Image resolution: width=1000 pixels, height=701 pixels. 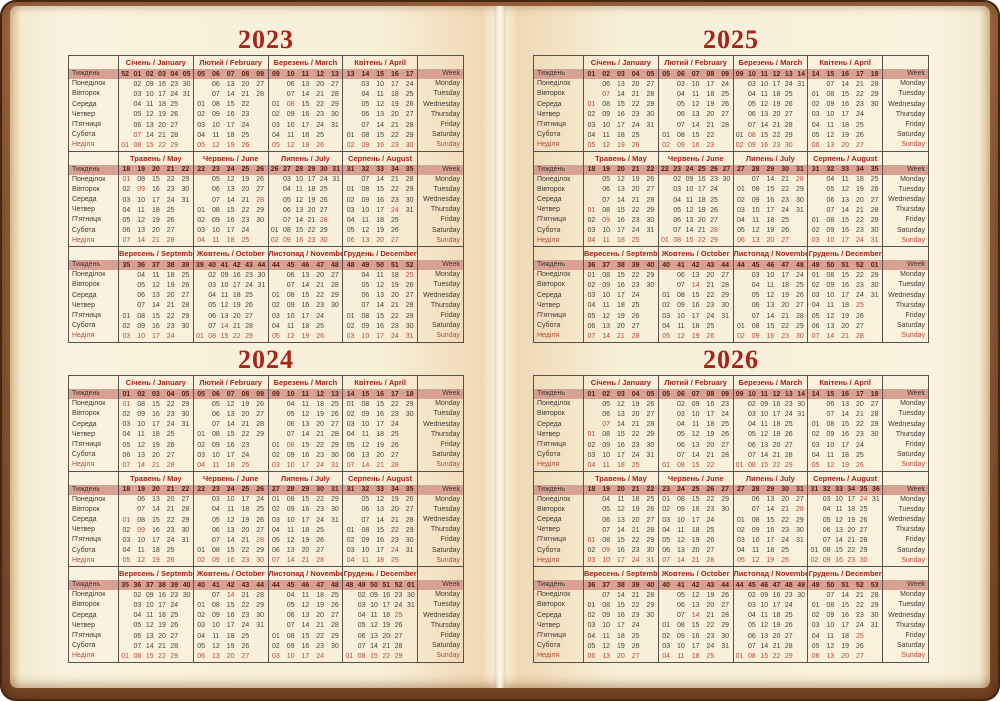 What do you see at coordinates (771, 404) in the screenshot?
I see `date-row: 02 09 16 23 30` at bounding box center [771, 404].